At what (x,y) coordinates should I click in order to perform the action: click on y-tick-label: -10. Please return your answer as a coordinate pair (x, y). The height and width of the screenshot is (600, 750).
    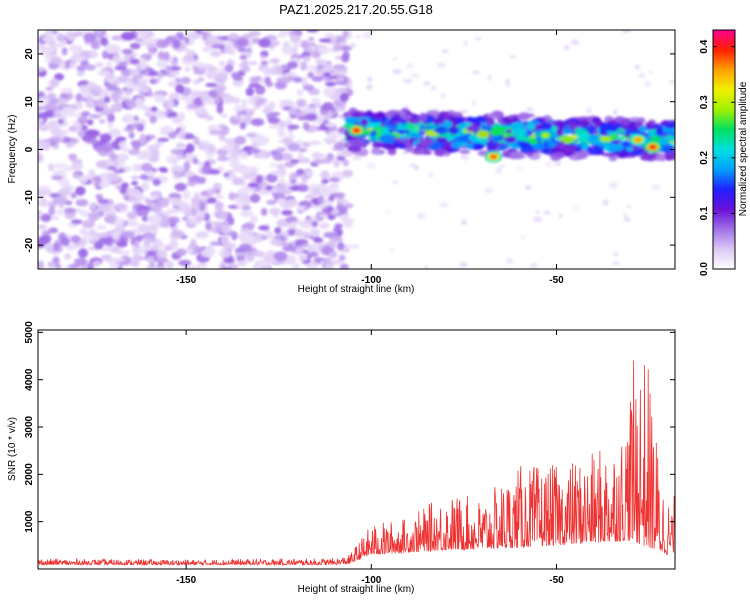
    Looking at the image, I should click on (29, 197).